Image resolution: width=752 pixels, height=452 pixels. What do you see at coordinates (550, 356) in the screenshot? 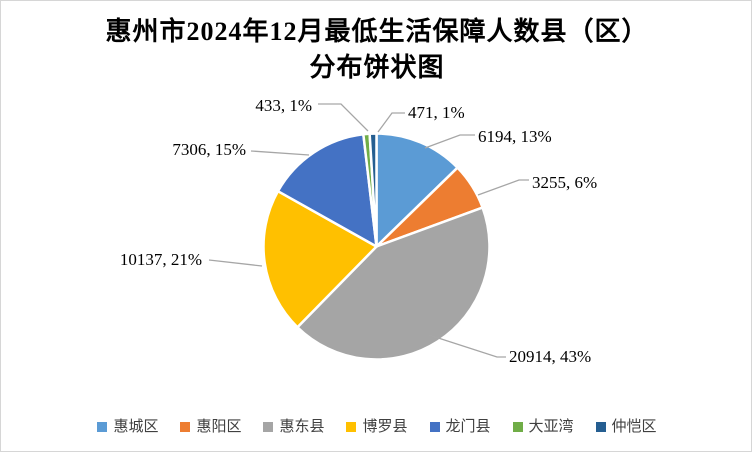
I see `data-label-惠东县: 20914, 43%` at bounding box center [550, 356].